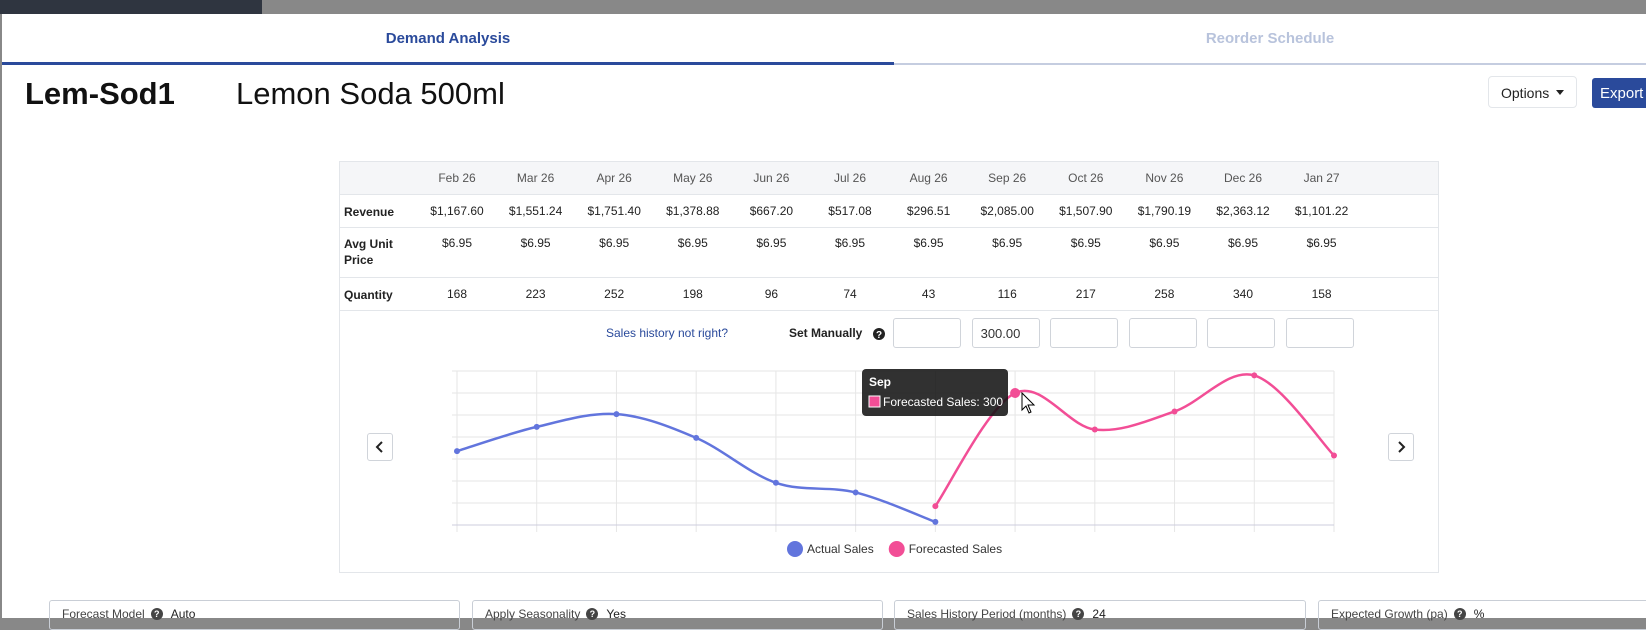 This screenshot has height=630, width=1646. Describe the element at coordinates (1479, 614) in the screenshot. I see `field-value: %` at that location.